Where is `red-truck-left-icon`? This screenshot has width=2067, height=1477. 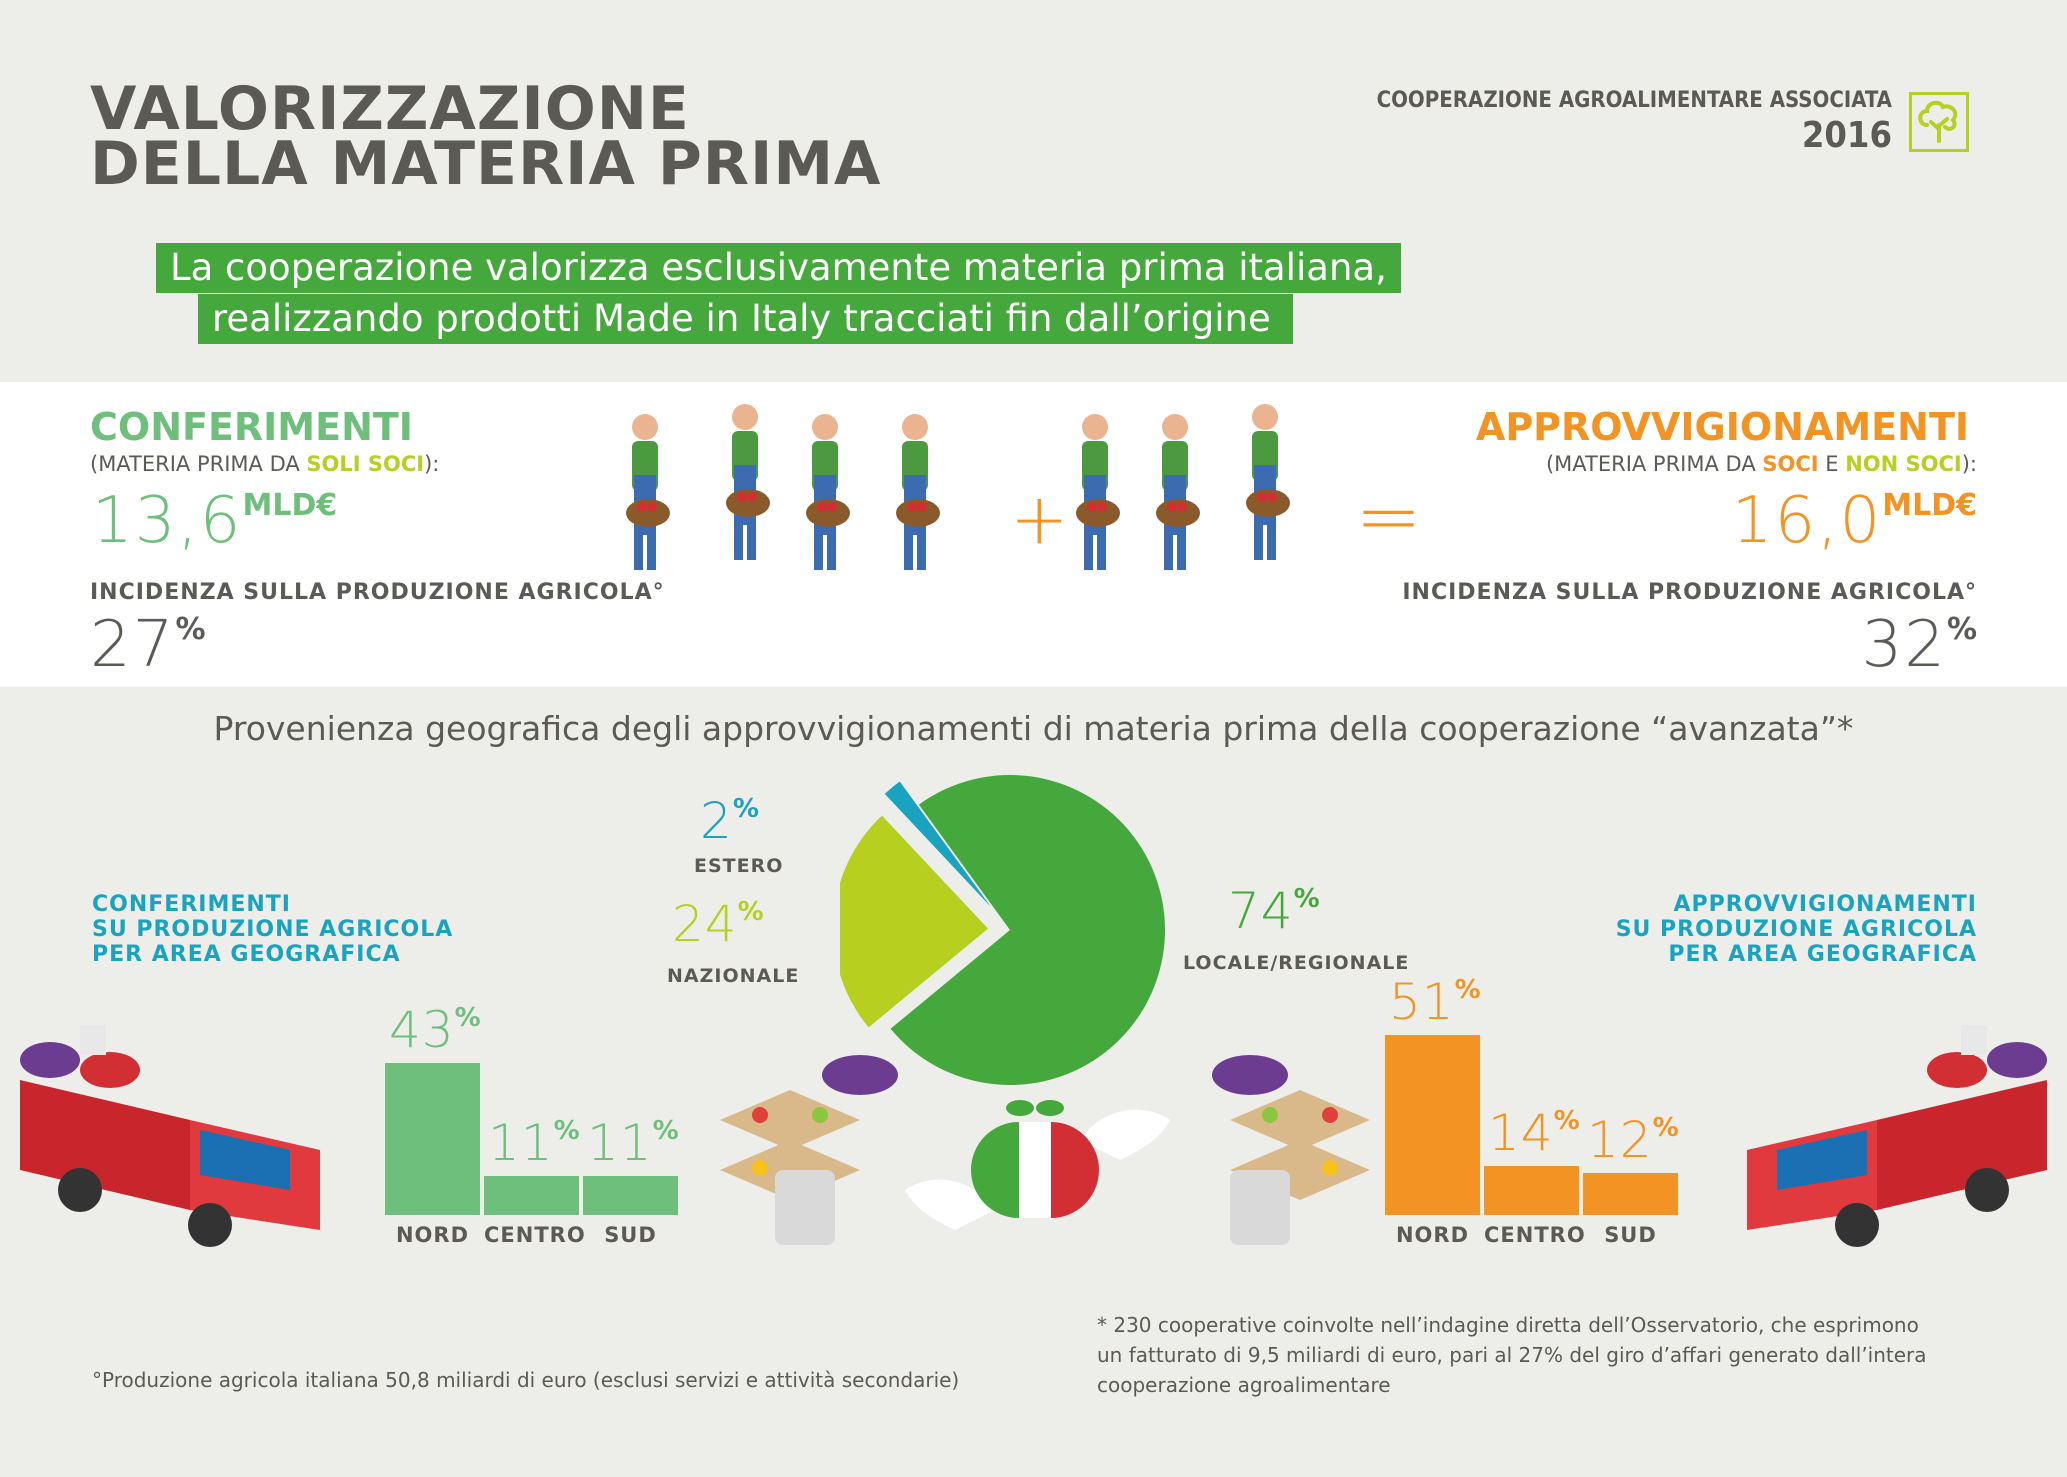 red-truck-left-icon is located at coordinates (170, 1136).